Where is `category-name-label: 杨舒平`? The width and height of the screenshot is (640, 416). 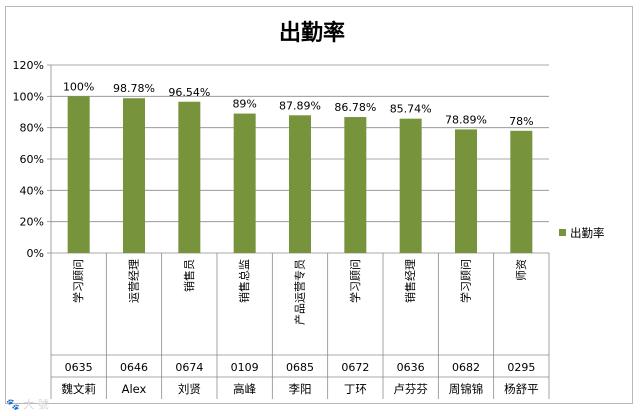
category-name-label: 杨舒平 is located at coordinates (521, 389).